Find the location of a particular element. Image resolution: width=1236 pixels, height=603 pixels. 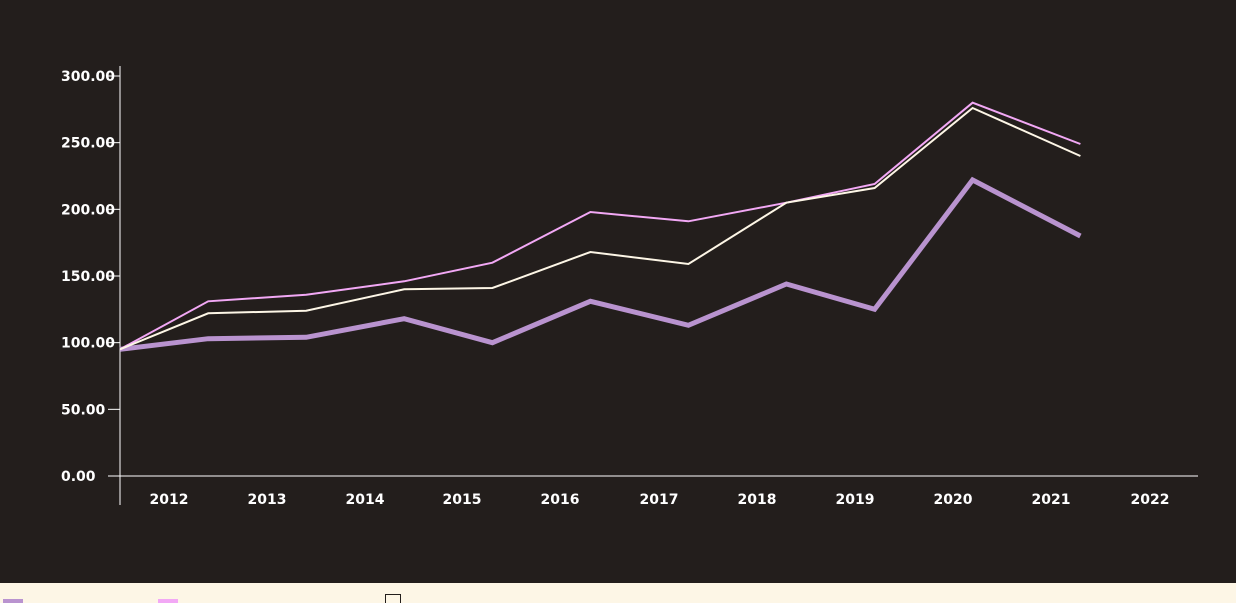

x-tick-label: 2022 is located at coordinates (1150, 500).